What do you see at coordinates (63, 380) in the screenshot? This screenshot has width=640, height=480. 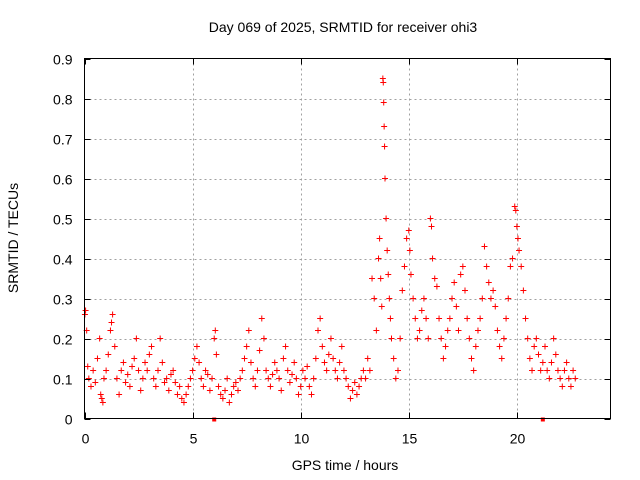 I see `y-tick-label: 0.1` at bounding box center [63, 380].